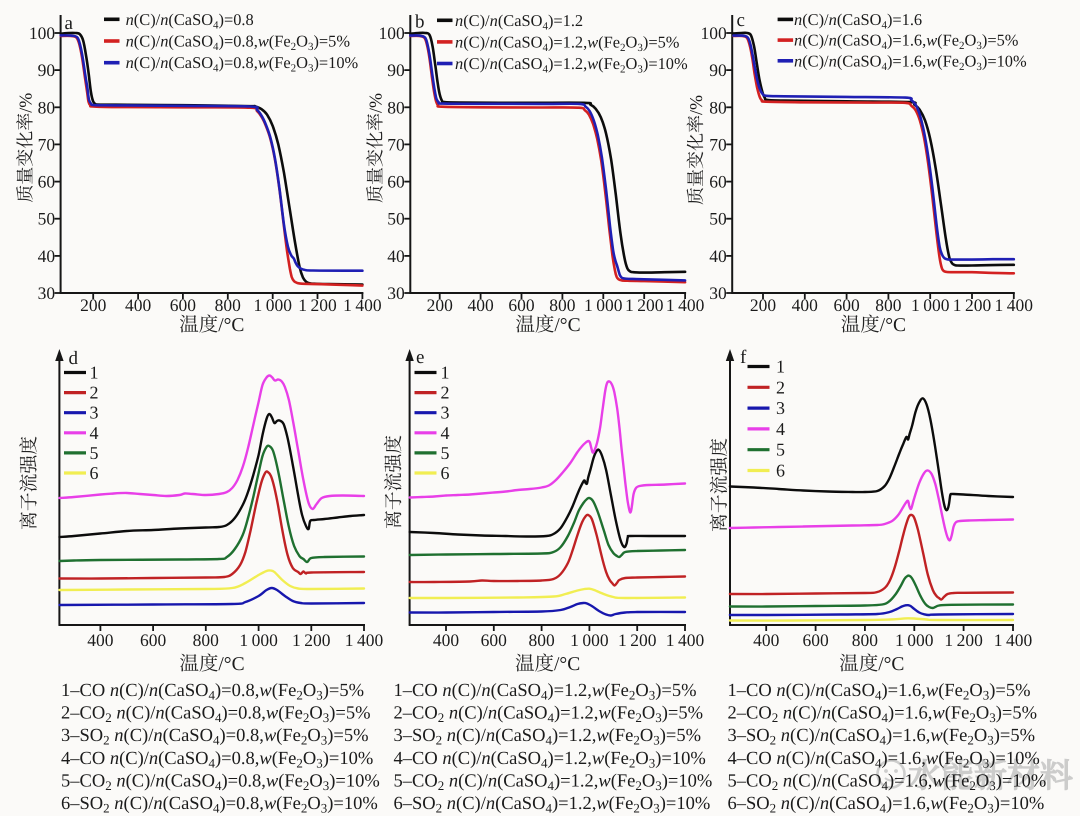 Image resolution: width=1080 pixels, height=816 pixels. I want to click on svg-text: d, so click(74, 358).